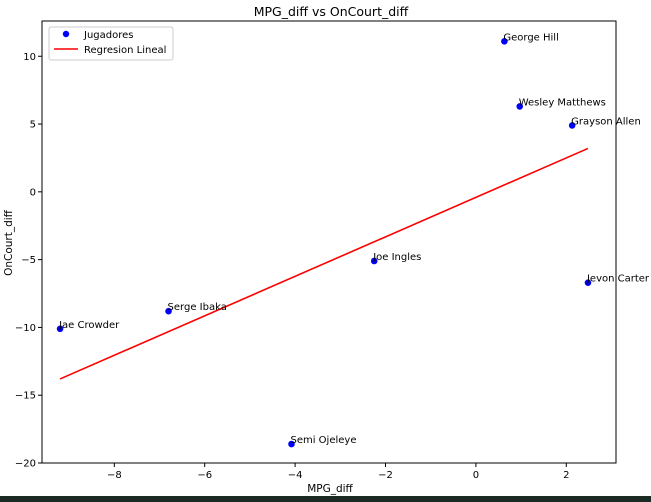 Image resolution: width=651 pixels, height=502 pixels. I want to click on point-label: Joe Ingles, so click(396, 257).